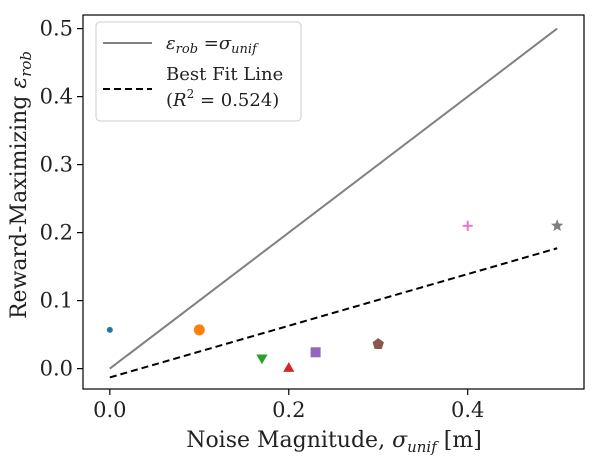 This screenshot has height=467, width=598. Describe the element at coordinates (289, 367) in the screenshot. I see `data-point-4-triangle-up` at that location.